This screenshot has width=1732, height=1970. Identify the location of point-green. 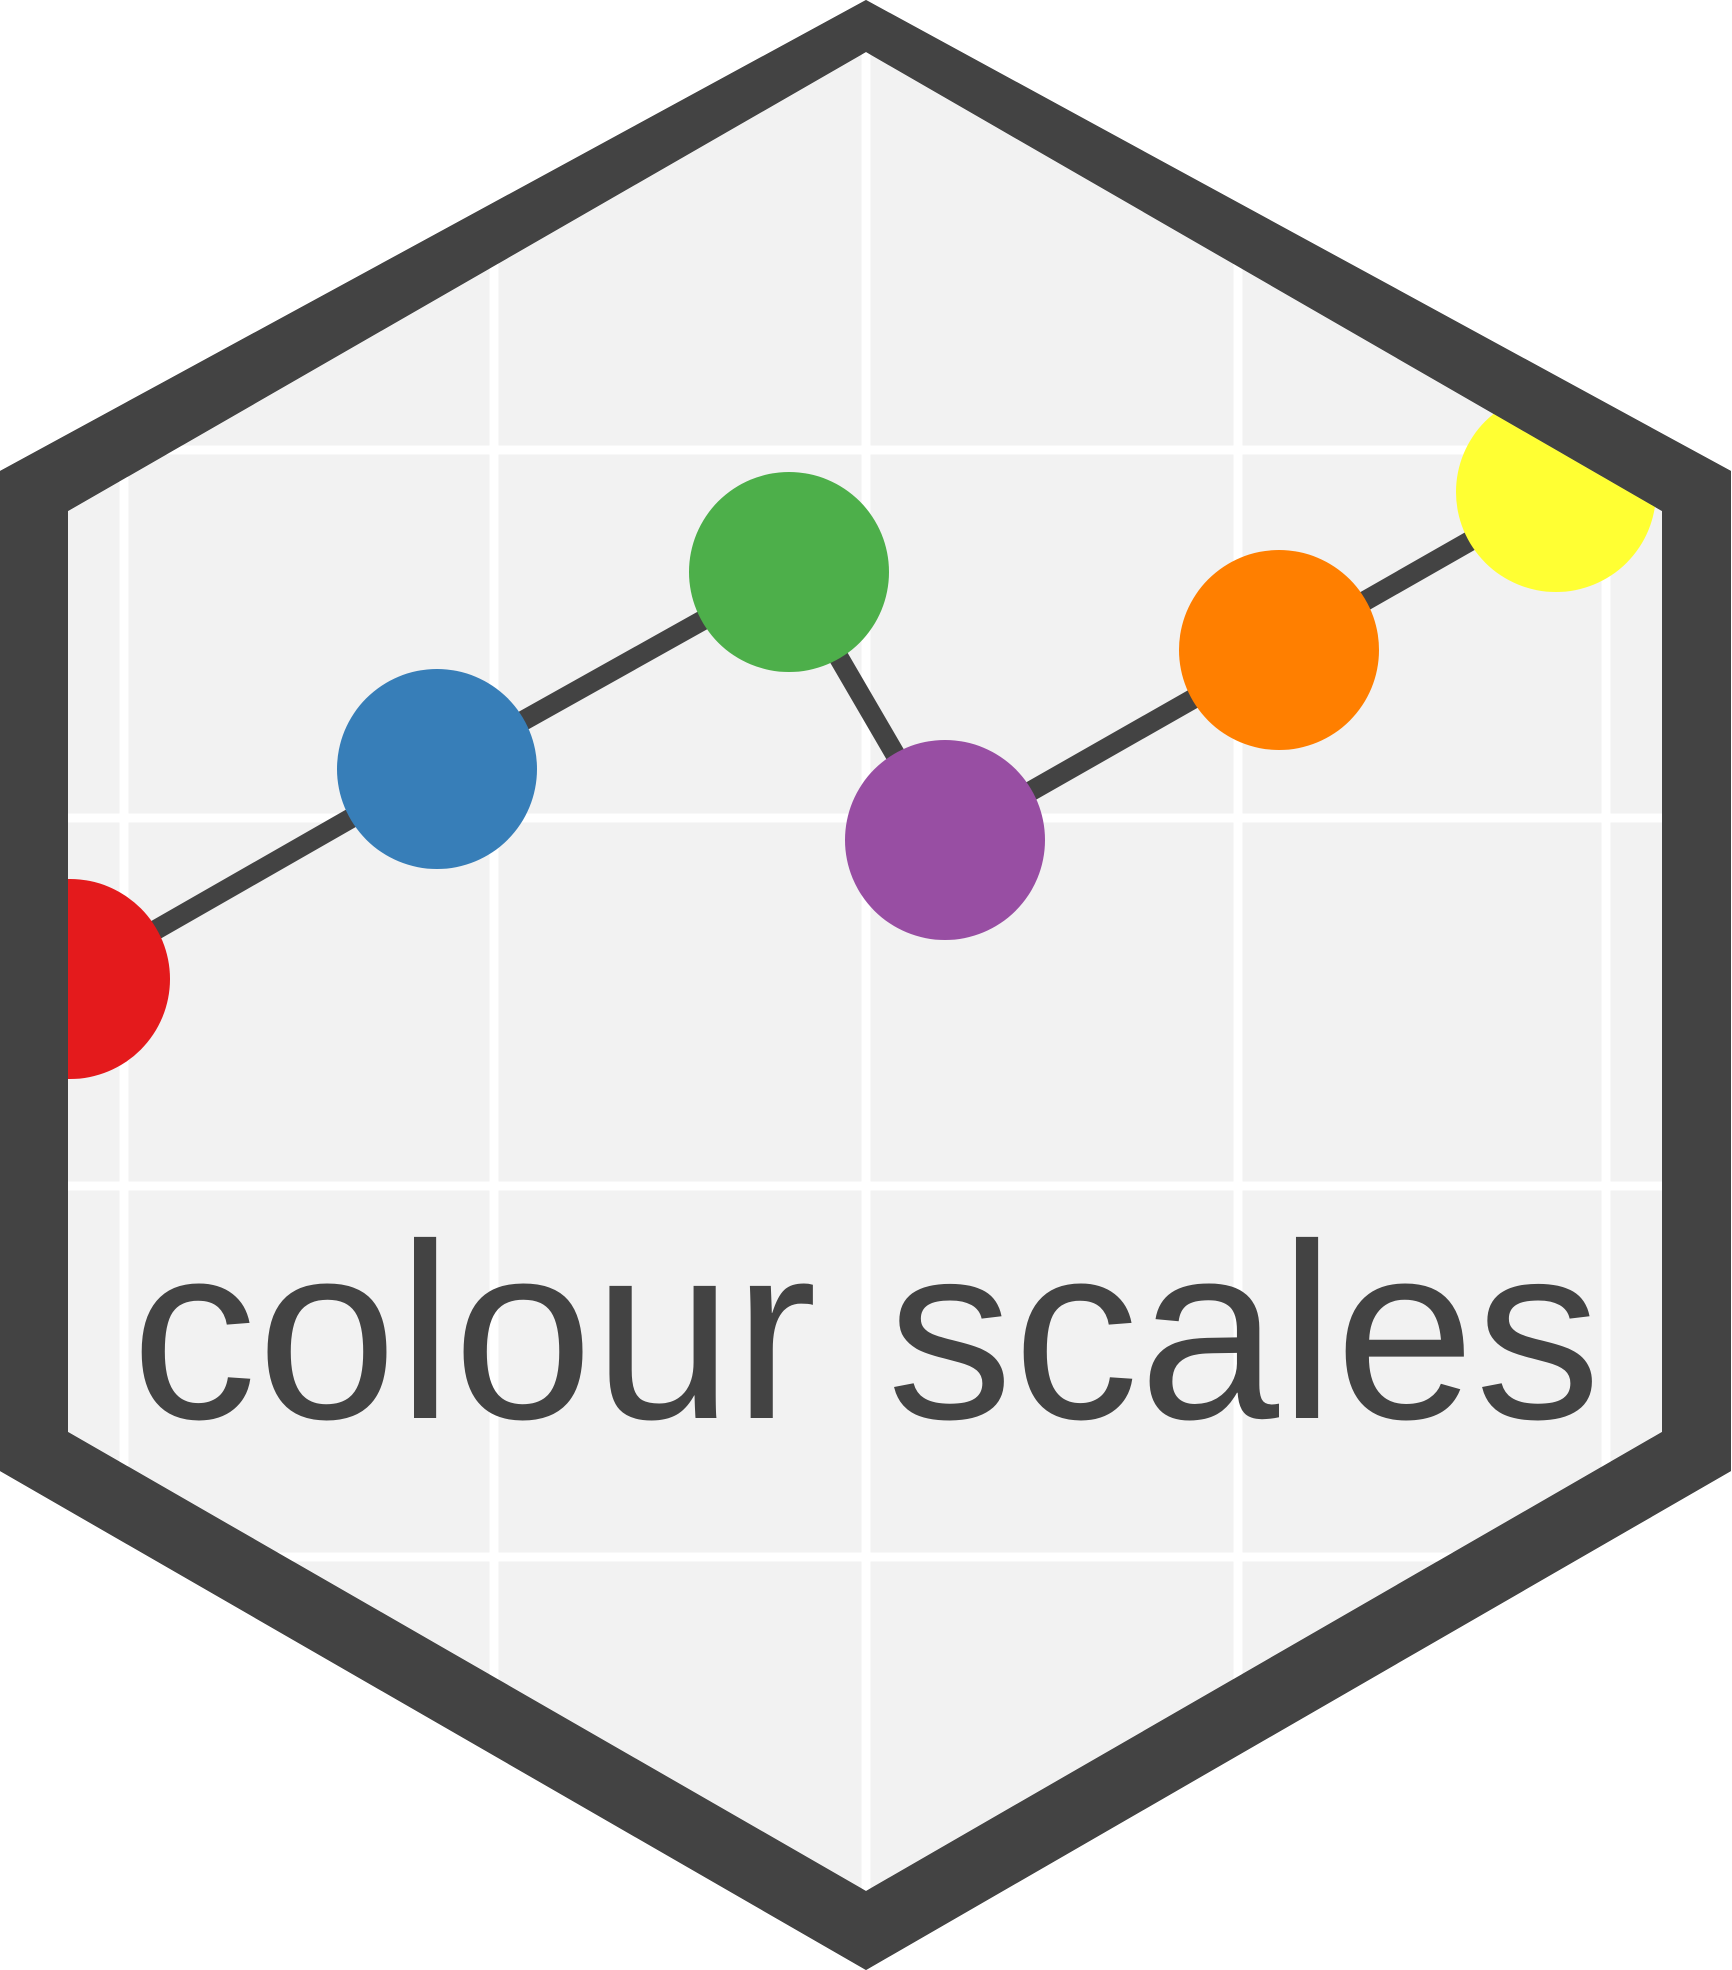
(789, 572).